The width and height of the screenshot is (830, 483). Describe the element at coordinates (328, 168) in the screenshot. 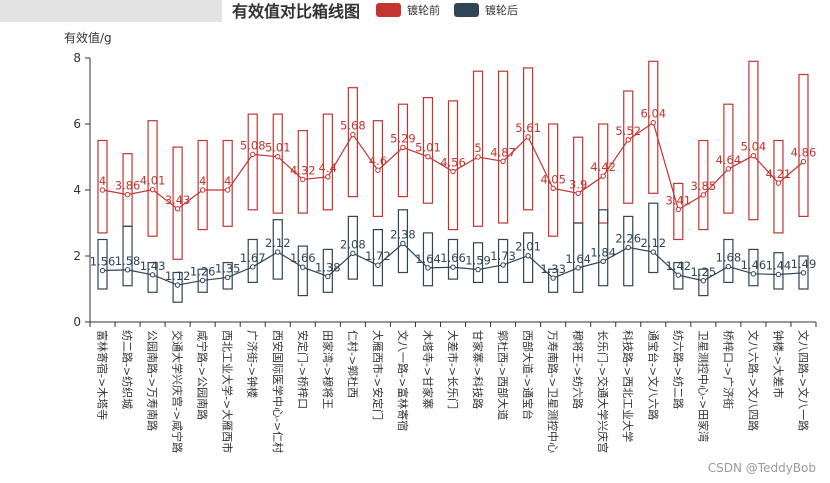

I see `data-label-before: 4.4` at that location.